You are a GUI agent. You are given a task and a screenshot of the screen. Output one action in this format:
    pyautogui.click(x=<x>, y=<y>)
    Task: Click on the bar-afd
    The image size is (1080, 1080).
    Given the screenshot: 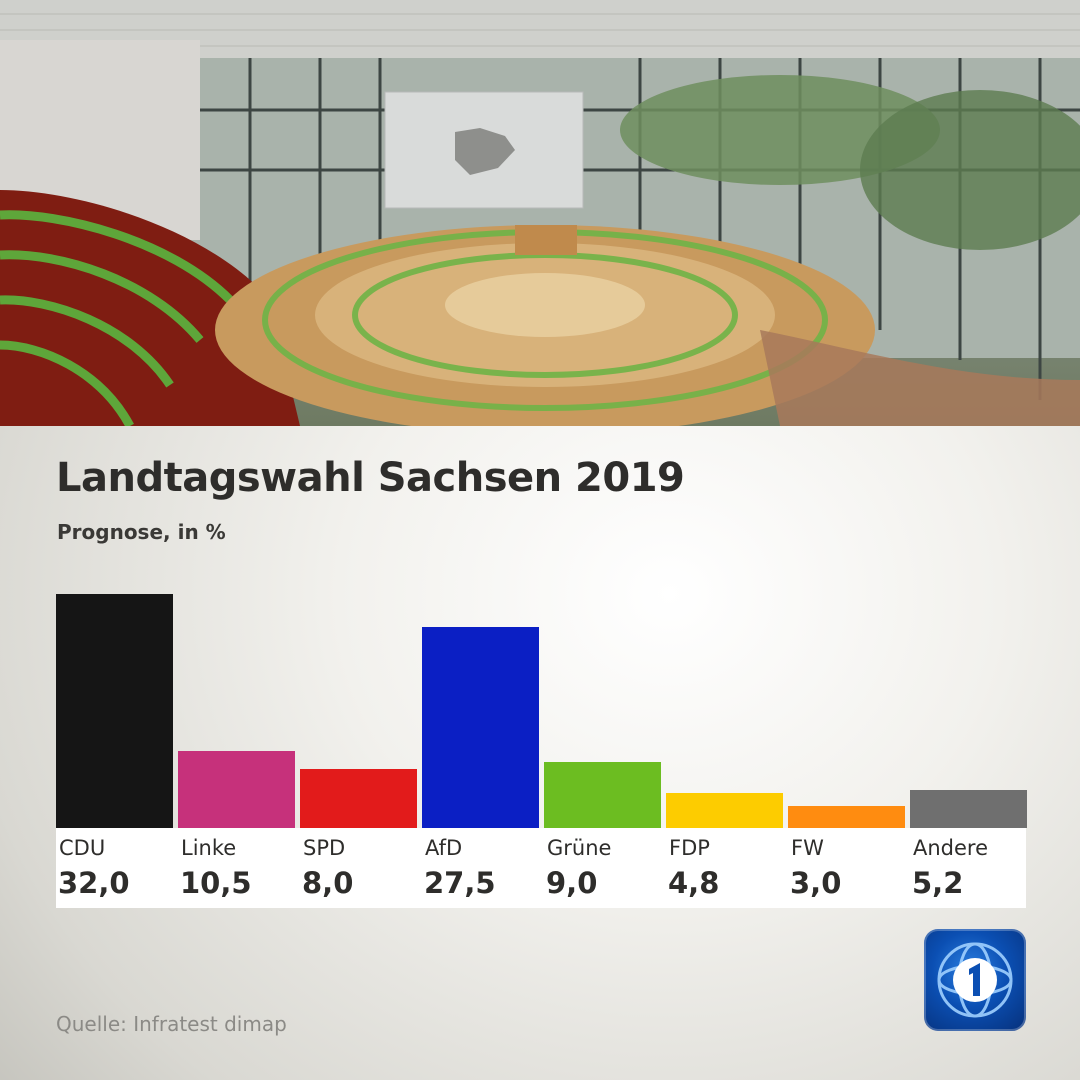 What is the action you would take?
    pyautogui.click(x=480, y=727)
    